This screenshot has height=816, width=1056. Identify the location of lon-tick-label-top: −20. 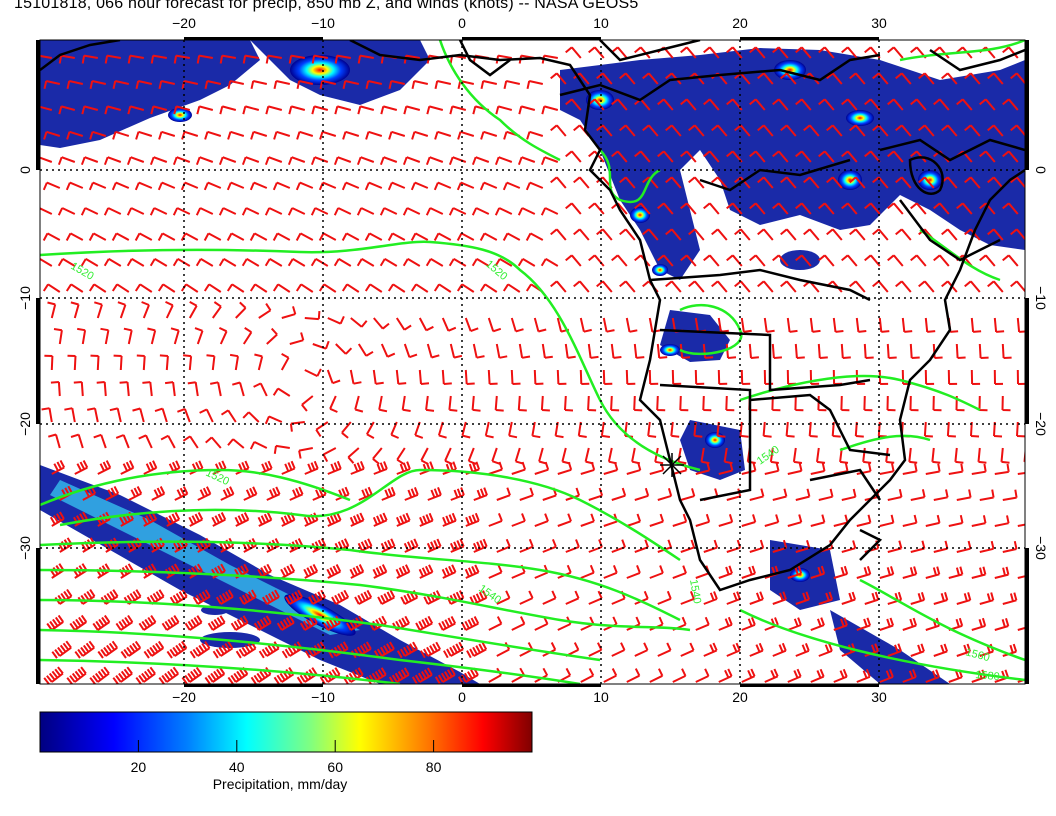
(184, 23).